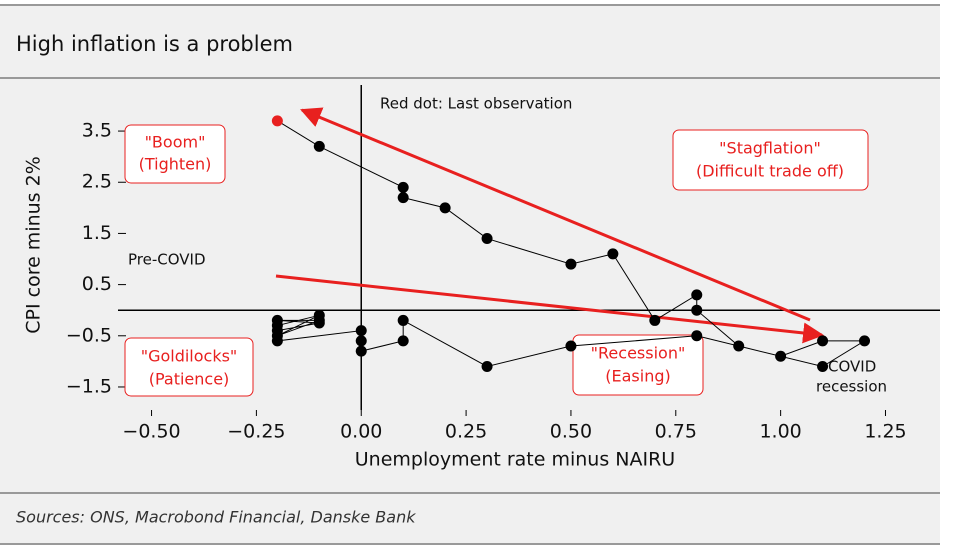 This screenshot has height=555, width=955. What do you see at coordinates (851, 387) in the screenshot?
I see `covid-label: recession` at bounding box center [851, 387].